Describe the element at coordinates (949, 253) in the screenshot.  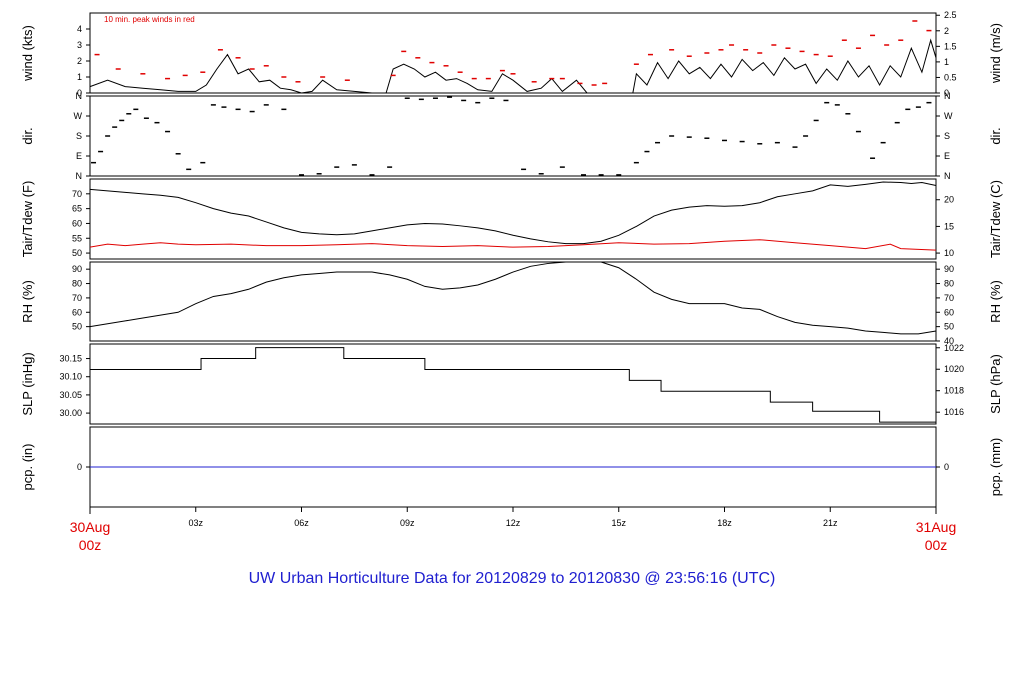
I see `tick-label-right: 10` at that location.